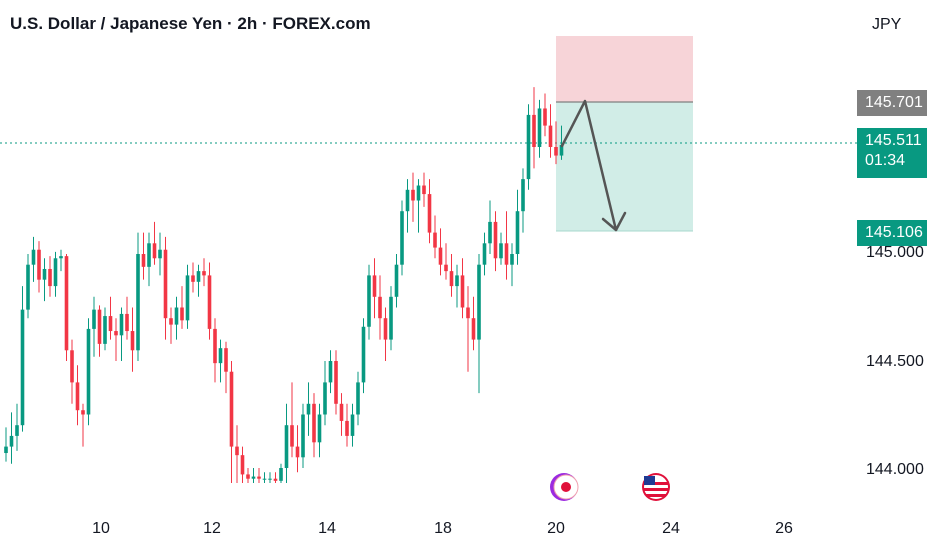  What do you see at coordinates (624, 166) in the screenshot?
I see `take-profit-zone` at bounding box center [624, 166].